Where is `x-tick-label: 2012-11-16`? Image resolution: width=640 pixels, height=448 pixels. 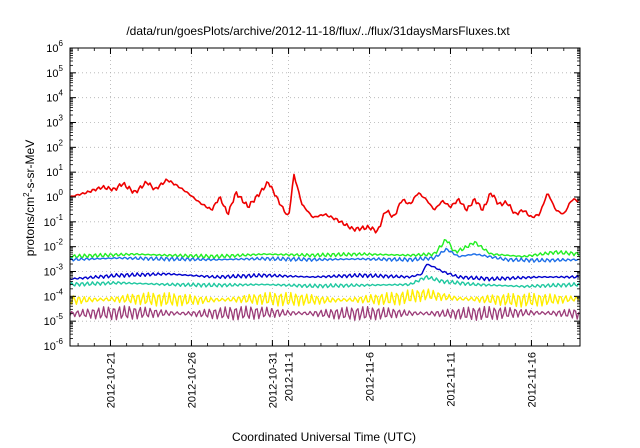 x-tick-label: 2012-11-16 is located at coordinates (532, 379).